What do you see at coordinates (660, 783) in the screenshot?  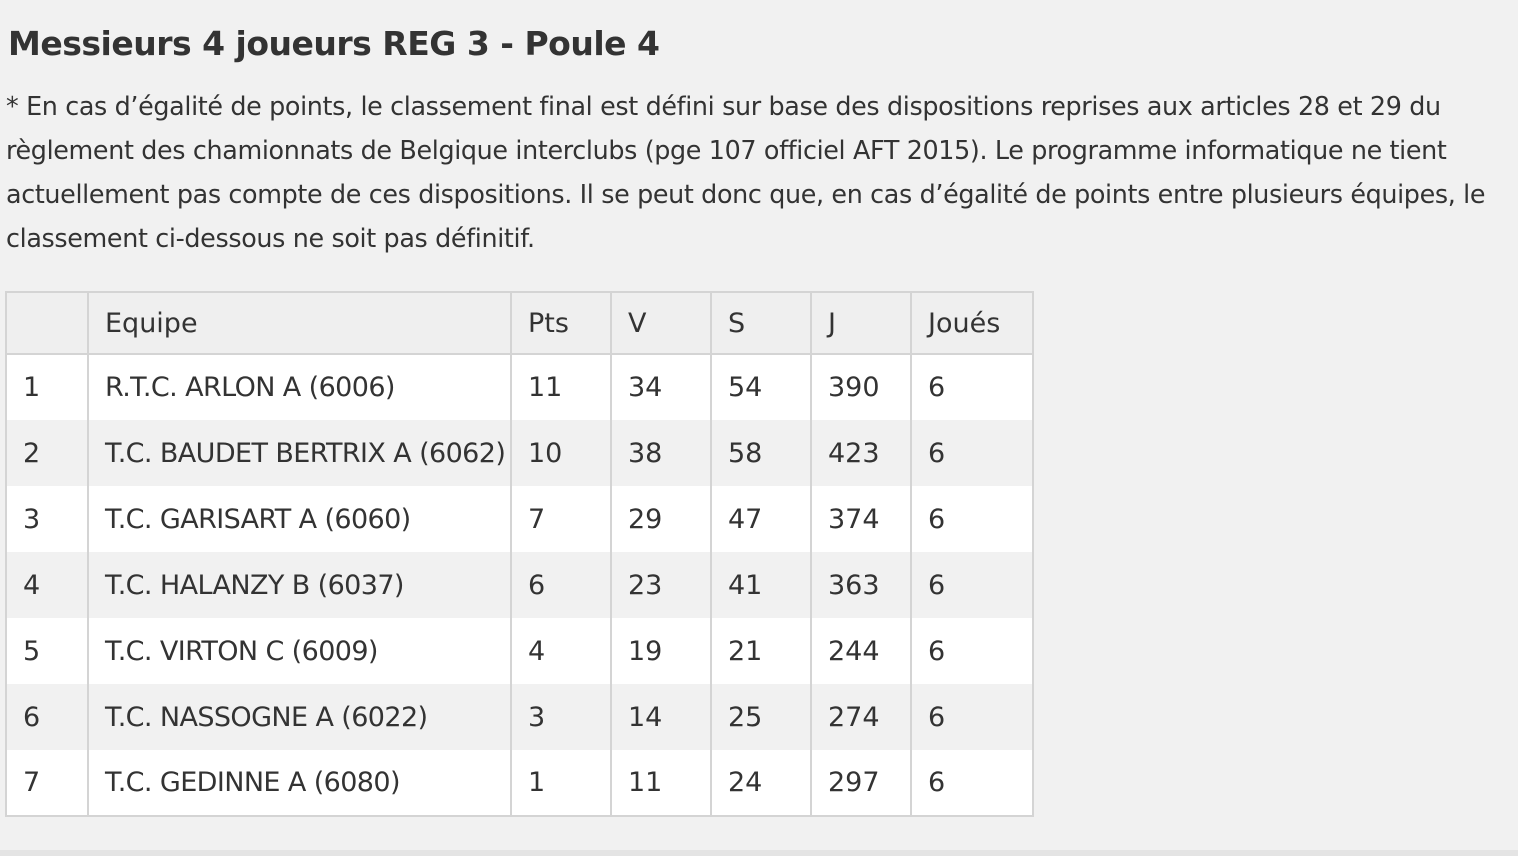 I see `cell-v: 11` at bounding box center [660, 783].